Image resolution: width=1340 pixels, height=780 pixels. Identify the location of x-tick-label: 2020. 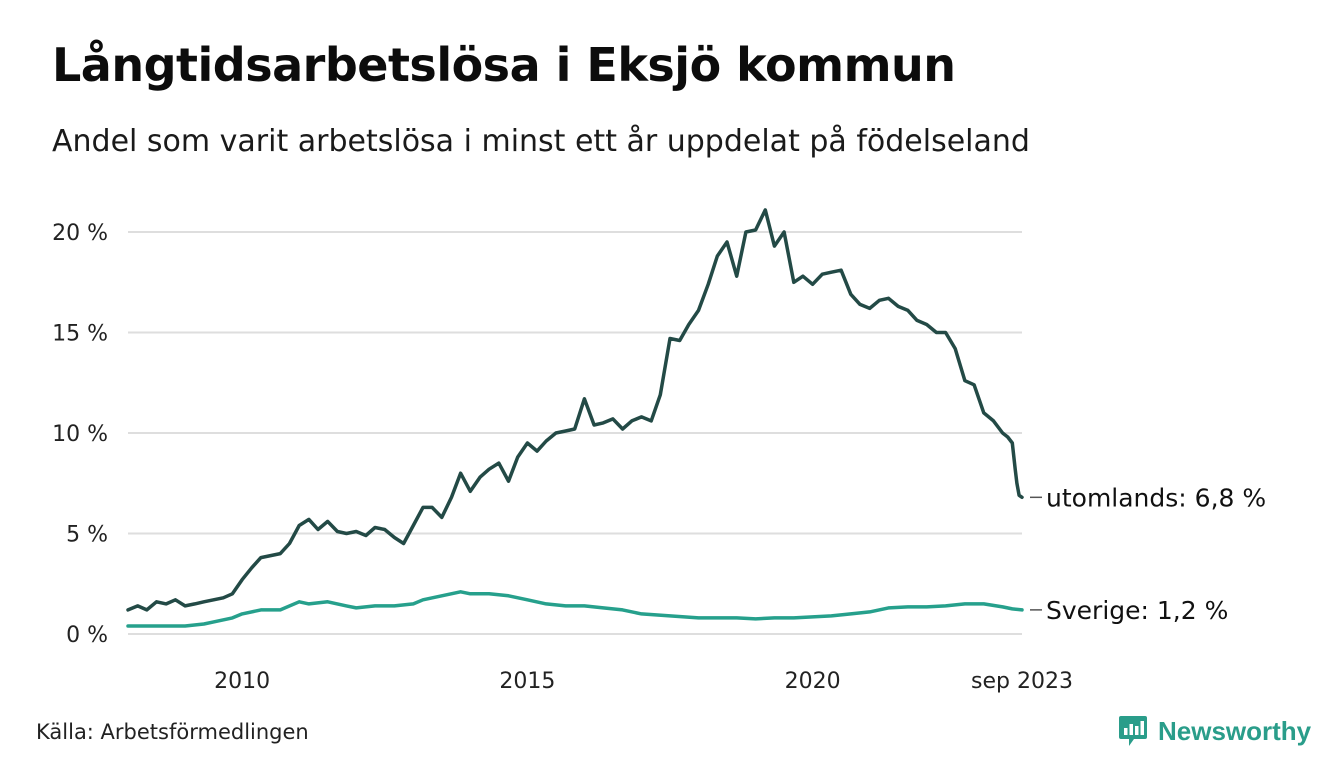
(813, 681).